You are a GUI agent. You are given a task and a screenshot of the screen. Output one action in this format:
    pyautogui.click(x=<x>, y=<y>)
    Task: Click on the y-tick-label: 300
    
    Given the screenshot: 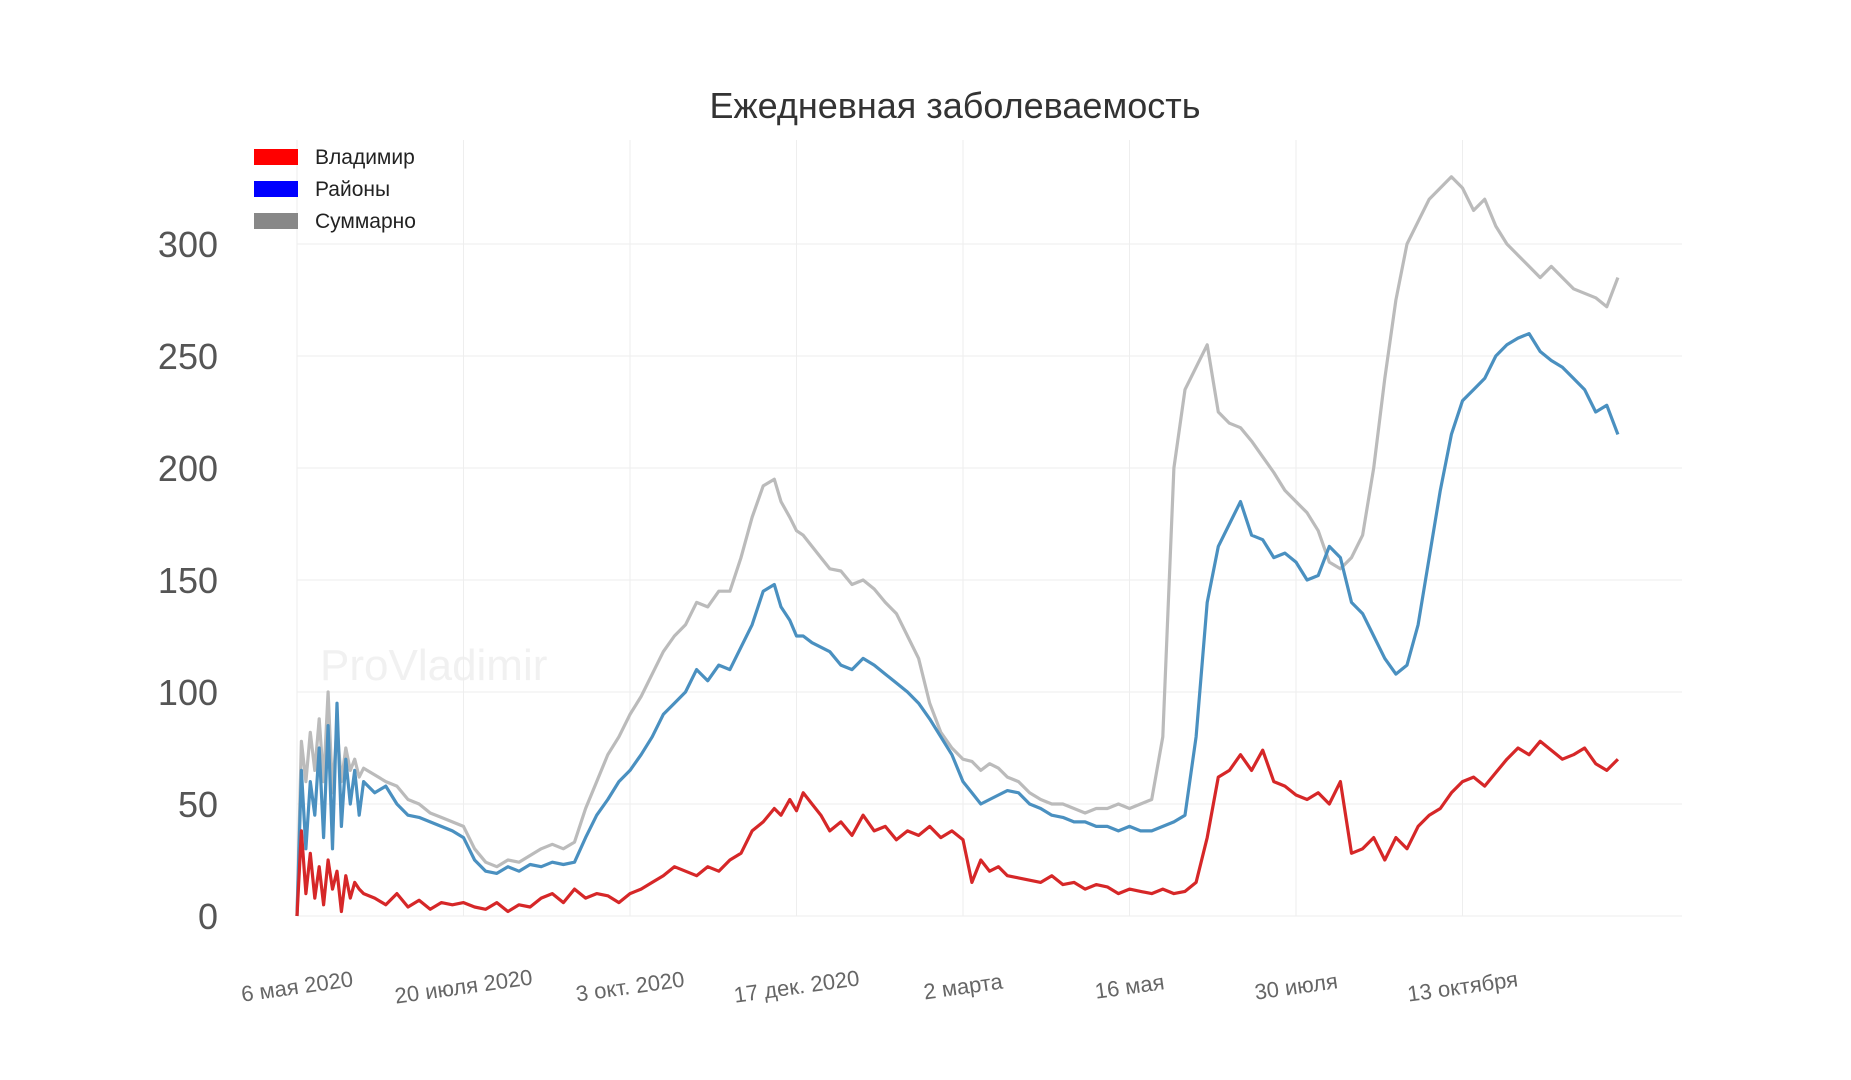 What is the action you would take?
    pyautogui.click(x=188, y=244)
    